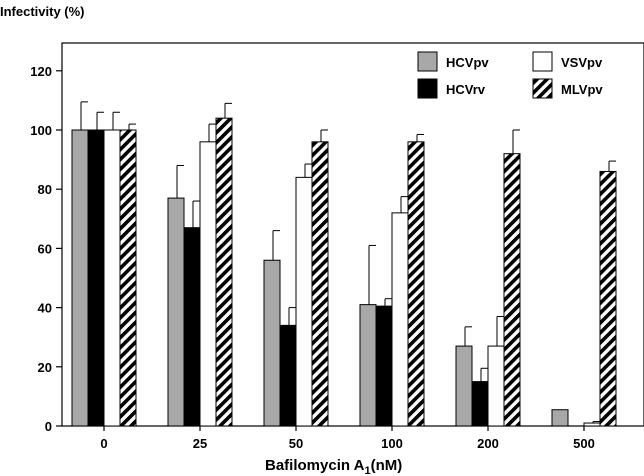 The width and height of the screenshot is (644, 476). What do you see at coordinates (584, 443) in the screenshot?
I see `x-tick-label: 500` at bounding box center [584, 443].